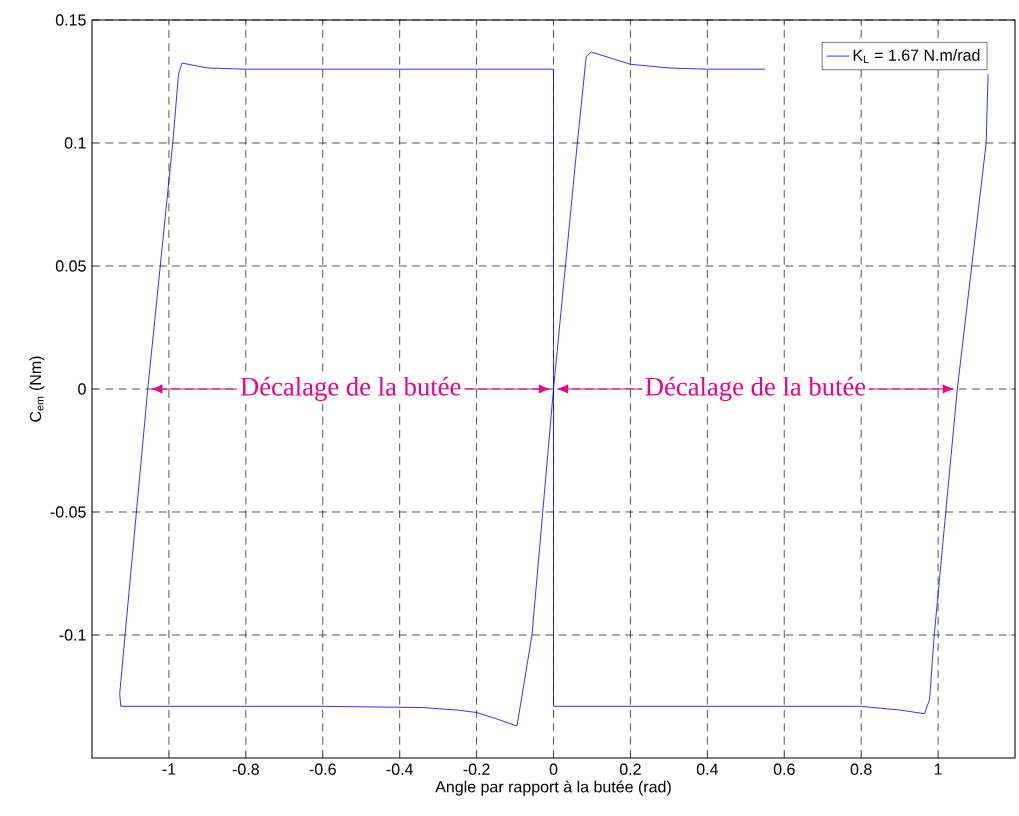 This screenshot has width=1019, height=816. Describe the element at coordinates (553, 788) in the screenshot. I see `x-axis-title: Angle par rapport à la butée (rad)` at that location.